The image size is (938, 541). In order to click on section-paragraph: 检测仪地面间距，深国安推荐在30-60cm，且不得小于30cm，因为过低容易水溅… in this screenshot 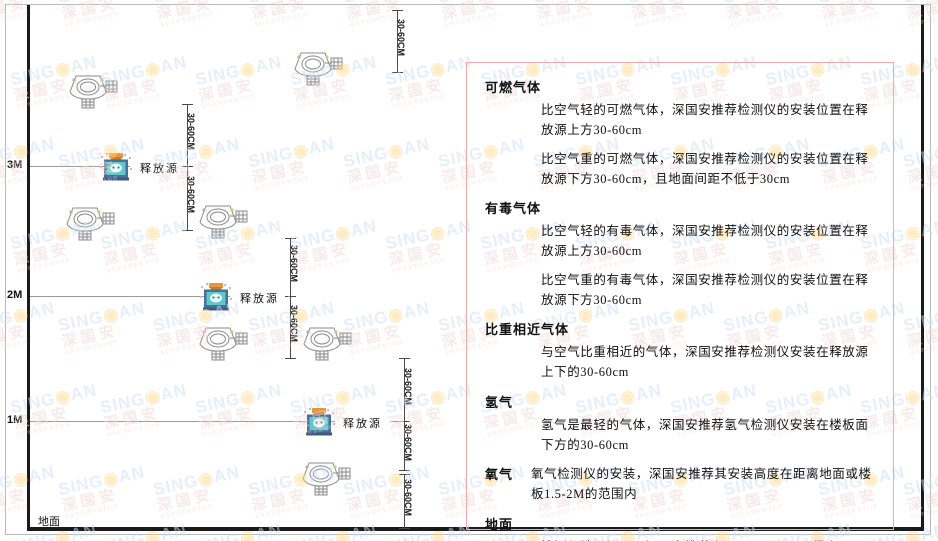, I will do `click(710, 539)`.